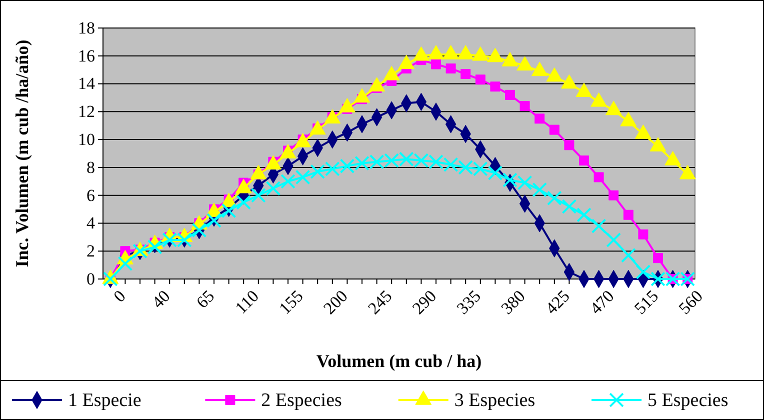 Image resolution: width=764 pixels, height=420 pixels. I want to click on x-tick-label: 515, so click(646, 302).